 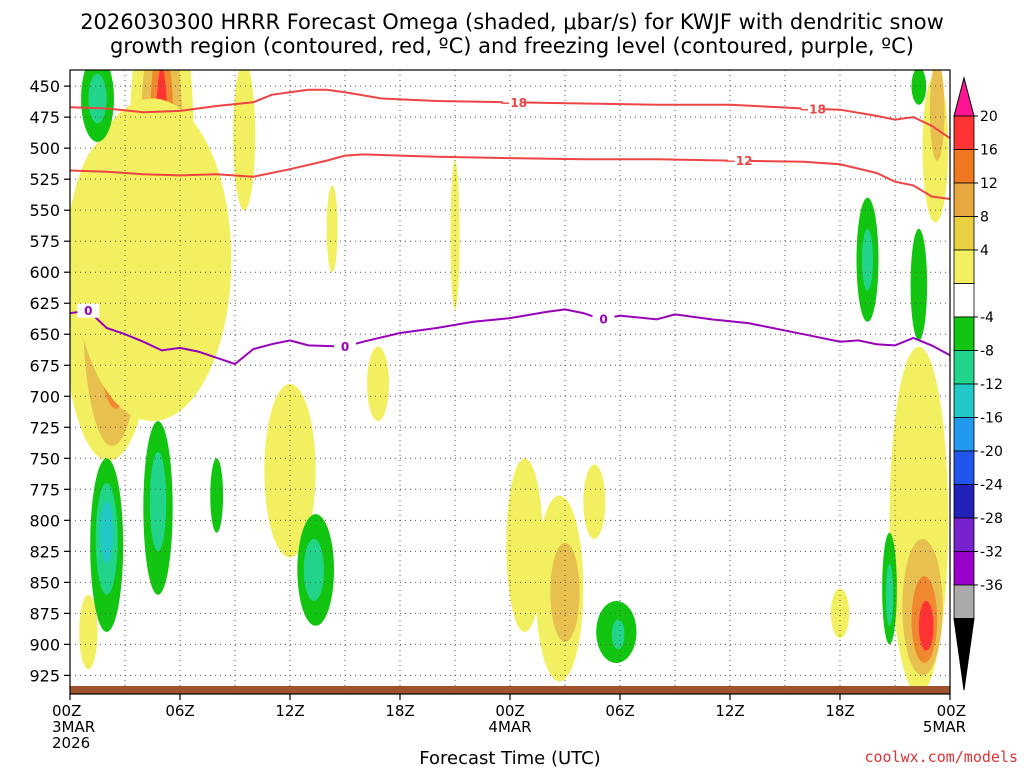 What do you see at coordinates (964, 654) in the screenshot?
I see `colorbar-bottom-arrow` at bounding box center [964, 654].